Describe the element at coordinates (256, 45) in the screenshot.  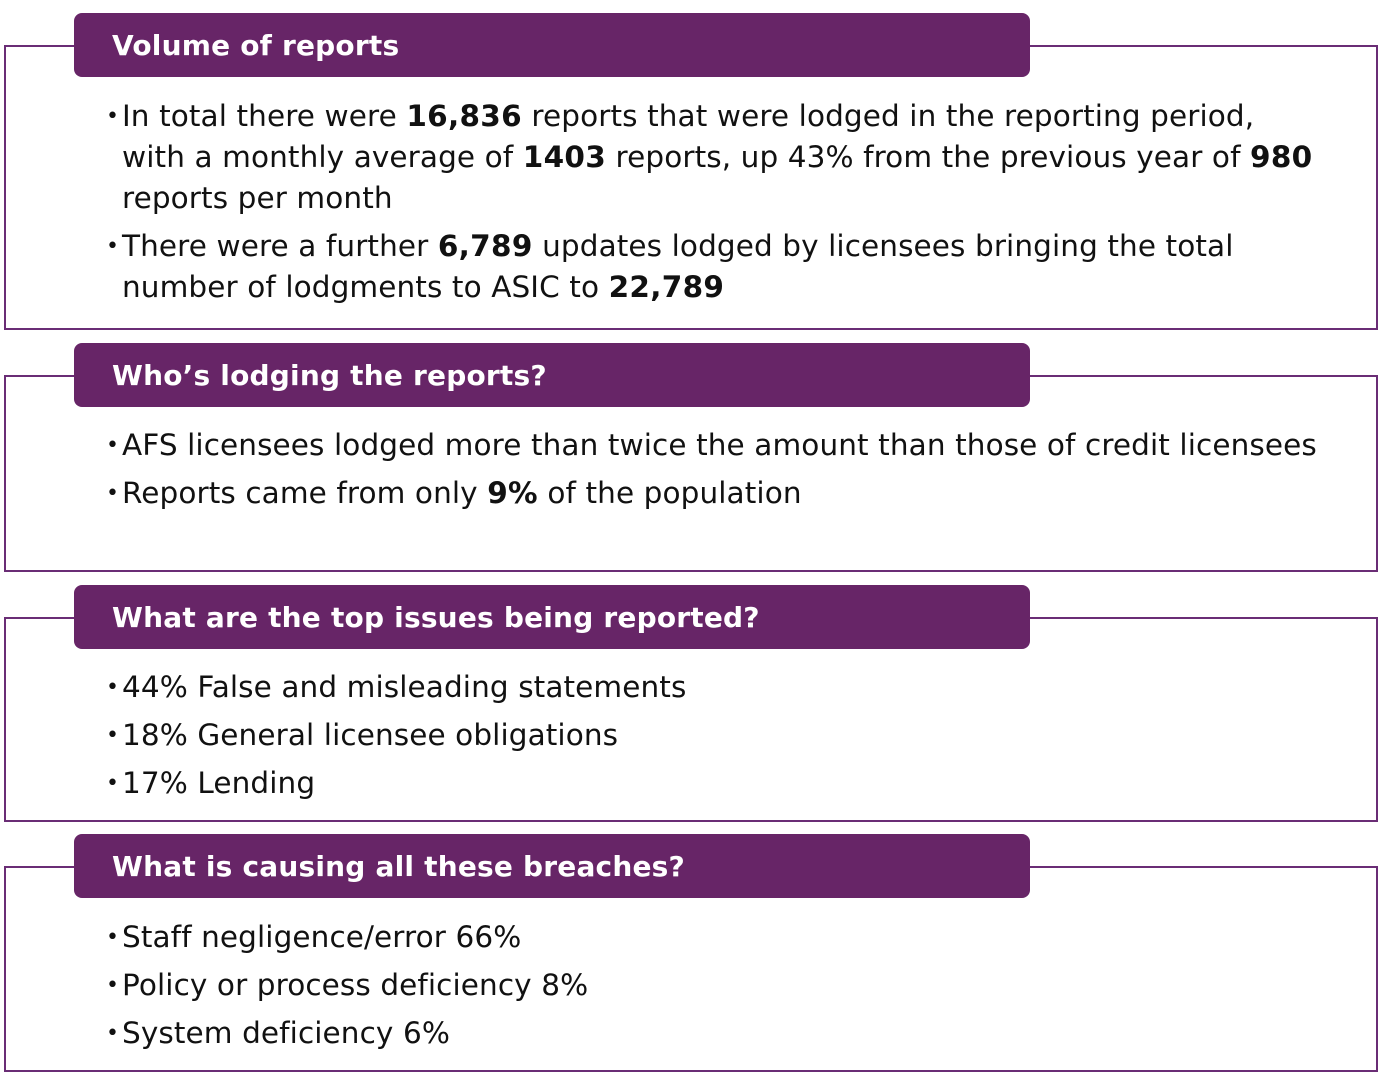
I see `section-title: Volume of reports` at that location.